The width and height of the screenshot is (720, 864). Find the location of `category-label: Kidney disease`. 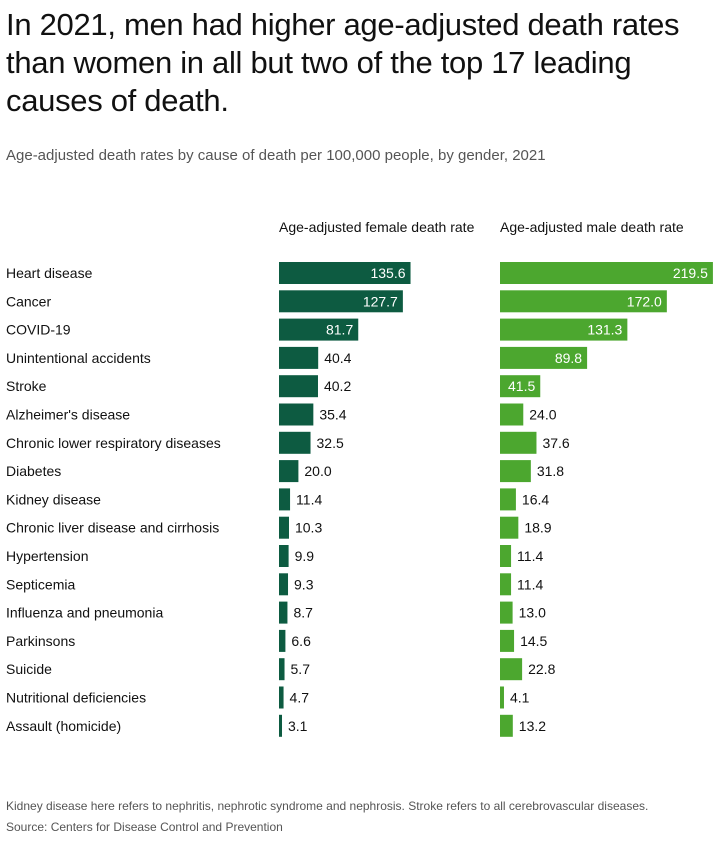

category-label: Kidney disease is located at coordinates (53, 499).